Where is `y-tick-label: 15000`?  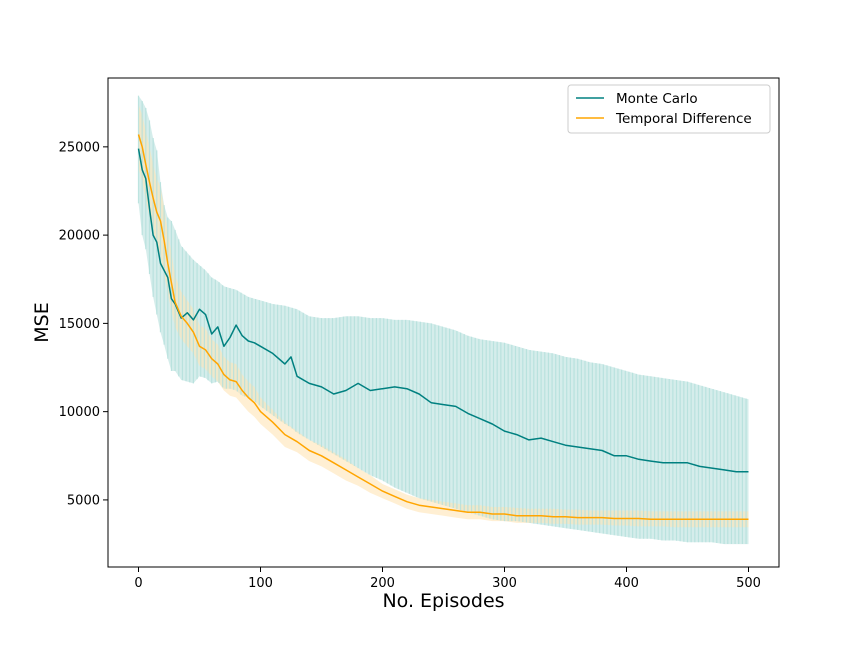 y-tick-label: 15000 is located at coordinates (79, 324).